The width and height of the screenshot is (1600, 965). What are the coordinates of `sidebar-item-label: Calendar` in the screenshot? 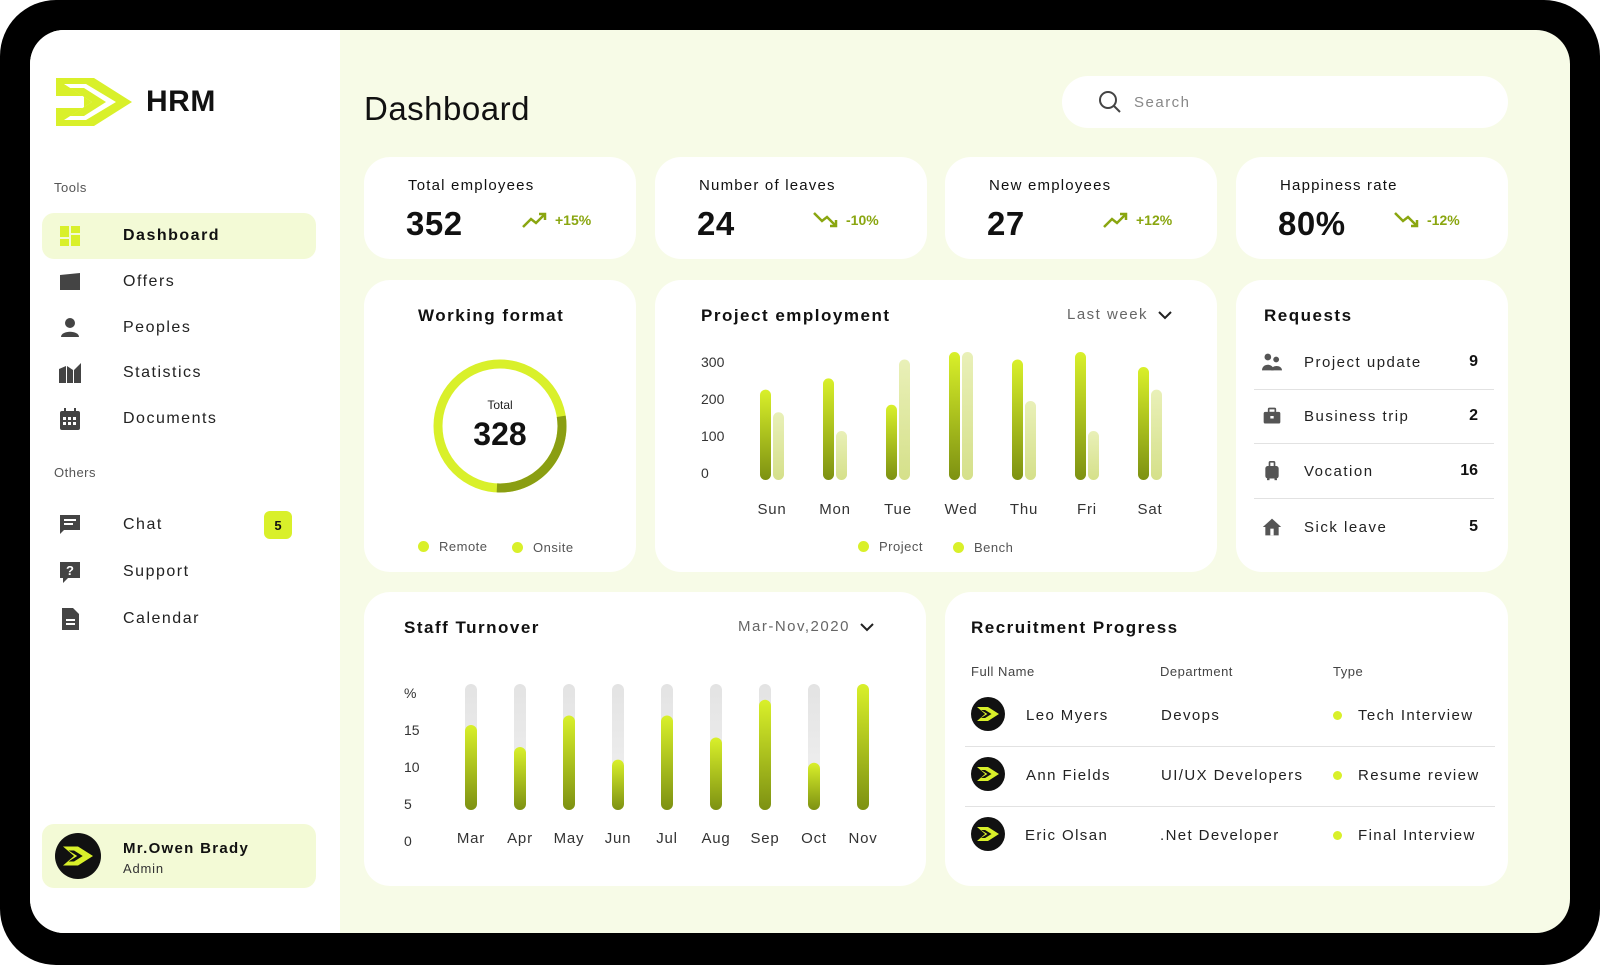 It's located at (161, 618).